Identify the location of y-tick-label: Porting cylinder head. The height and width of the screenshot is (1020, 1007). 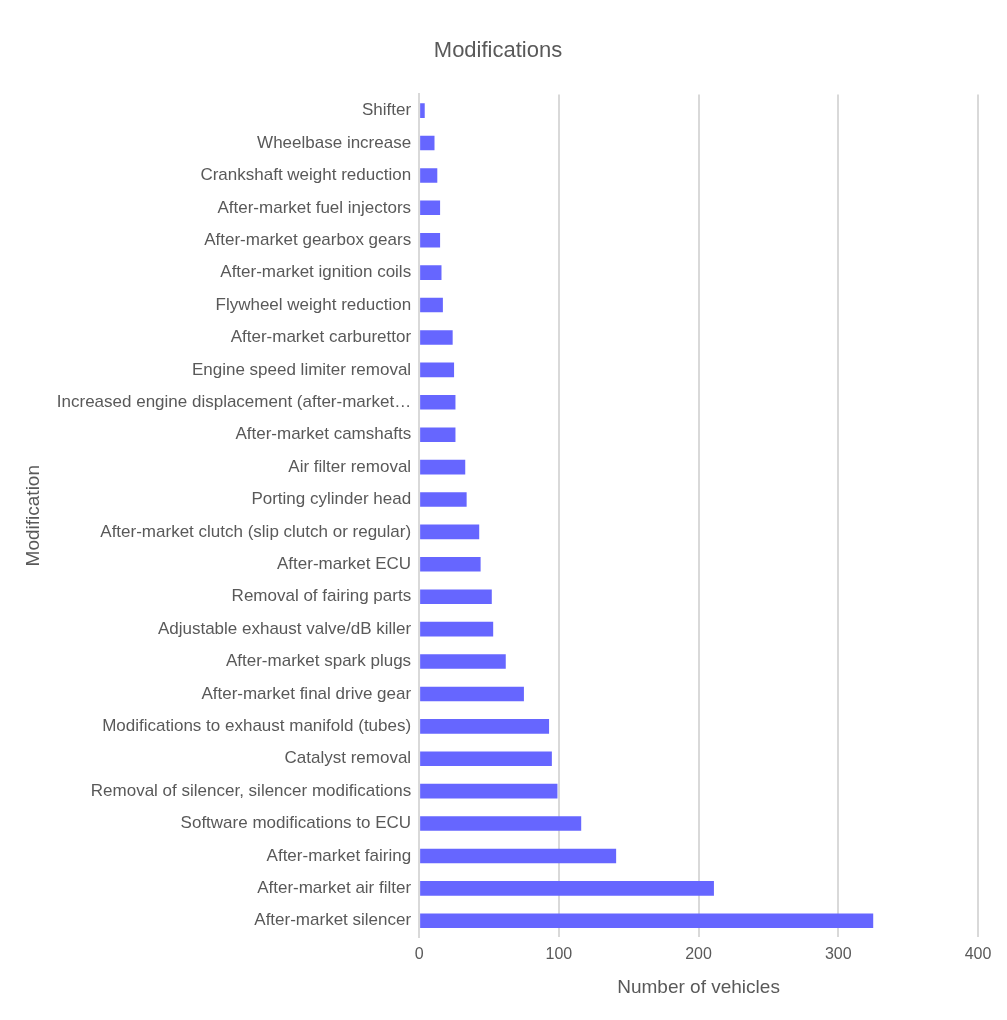
(331, 499).